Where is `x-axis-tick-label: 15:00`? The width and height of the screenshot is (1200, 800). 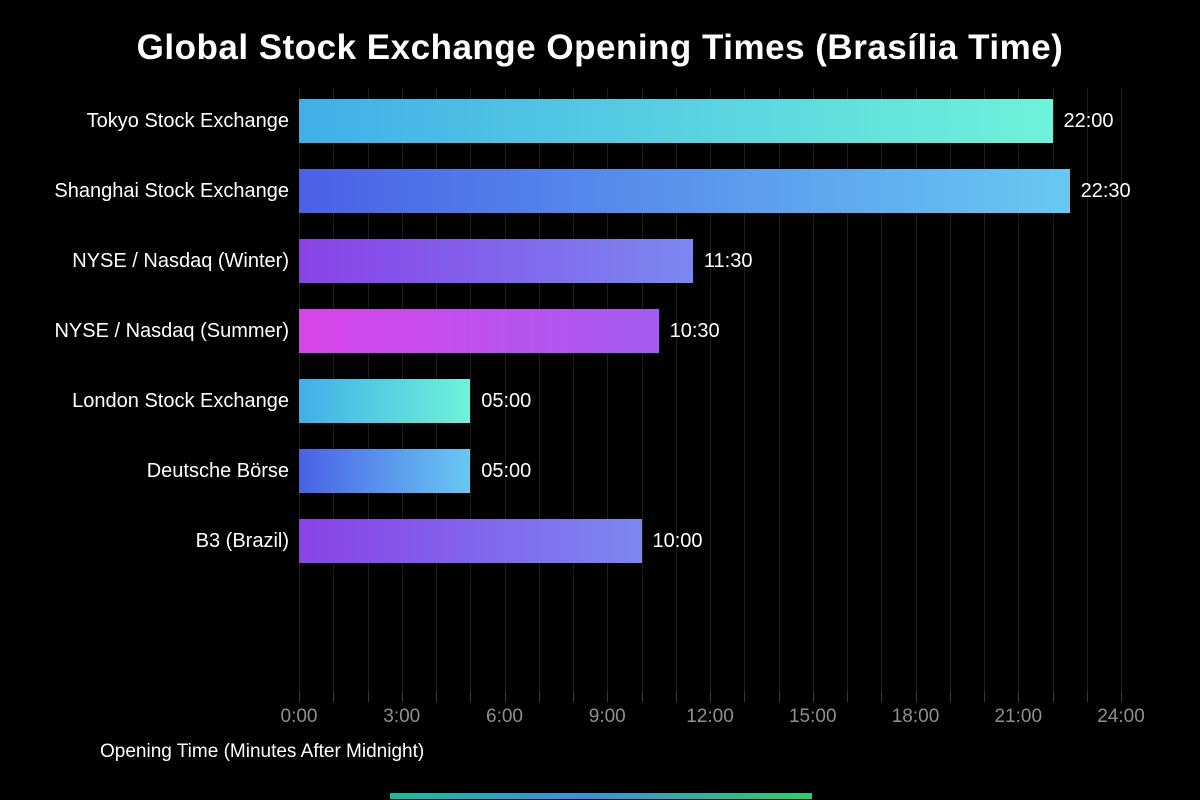 x-axis-tick-label: 15:00 is located at coordinates (812, 716).